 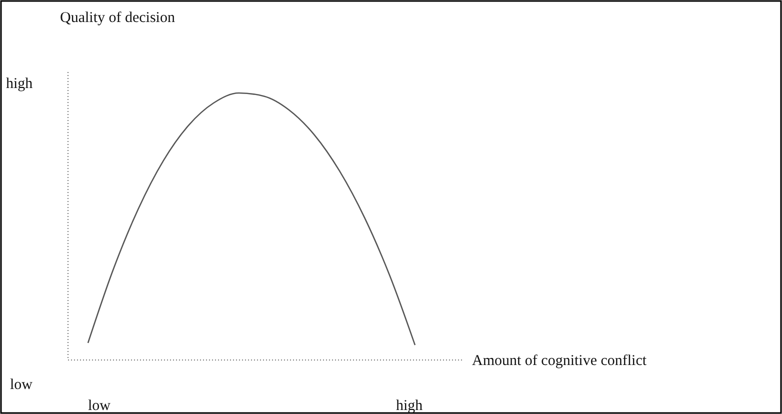 What do you see at coordinates (118, 18) in the screenshot?
I see `y-axis-title: Quality of decision` at bounding box center [118, 18].